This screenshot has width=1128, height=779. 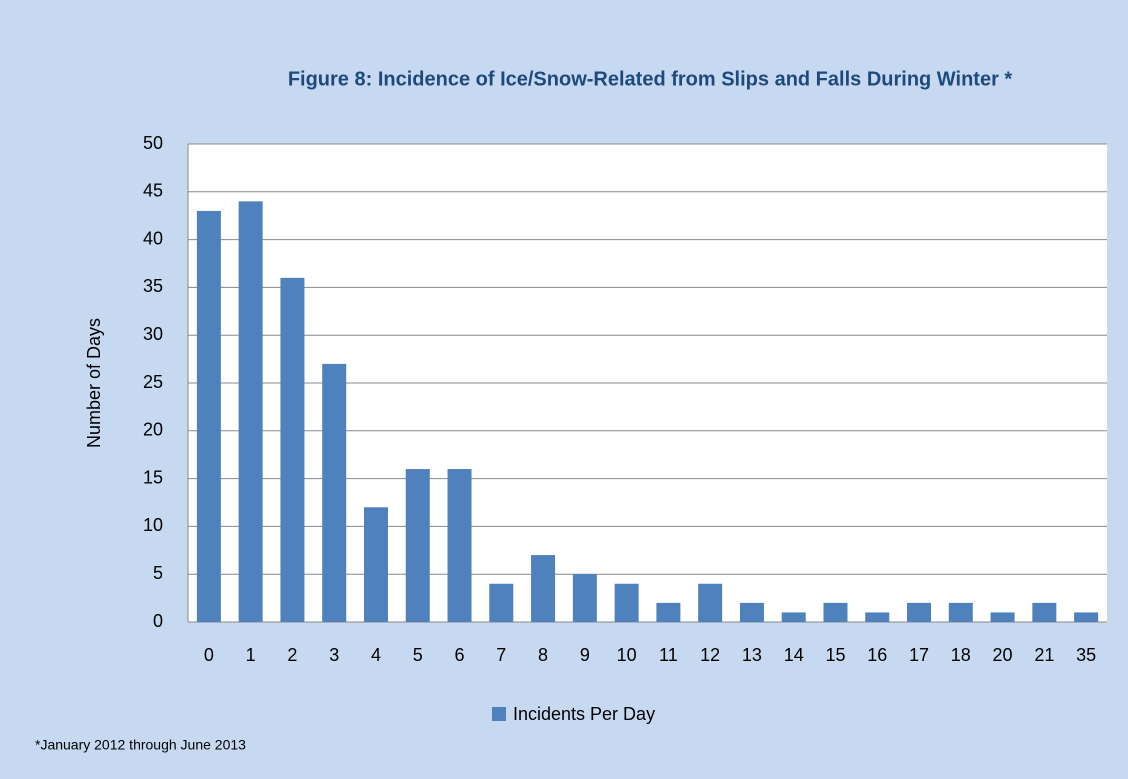 What do you see at coordinates (153, 286) in the screenshot?
I see `y-tick-label: 35` at bounding box center [153, 286].